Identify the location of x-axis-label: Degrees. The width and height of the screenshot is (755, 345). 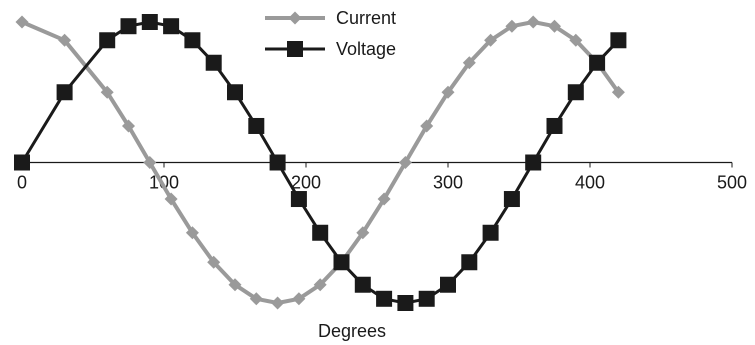
(352, 331).